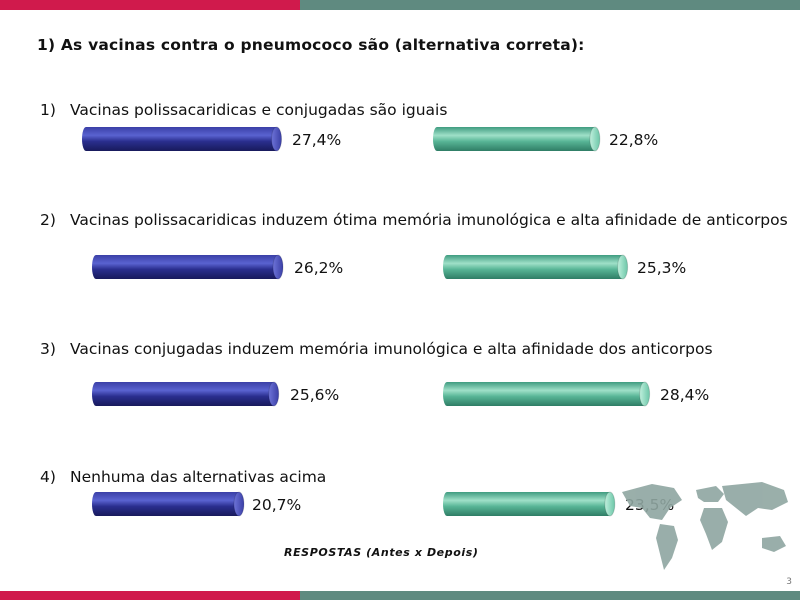 This screenshot has height=600, width=800. What do you see at coordinates (550, 595) in the screenshot?
I see `bottom-bar-teal` at bounding box center [550, 595].